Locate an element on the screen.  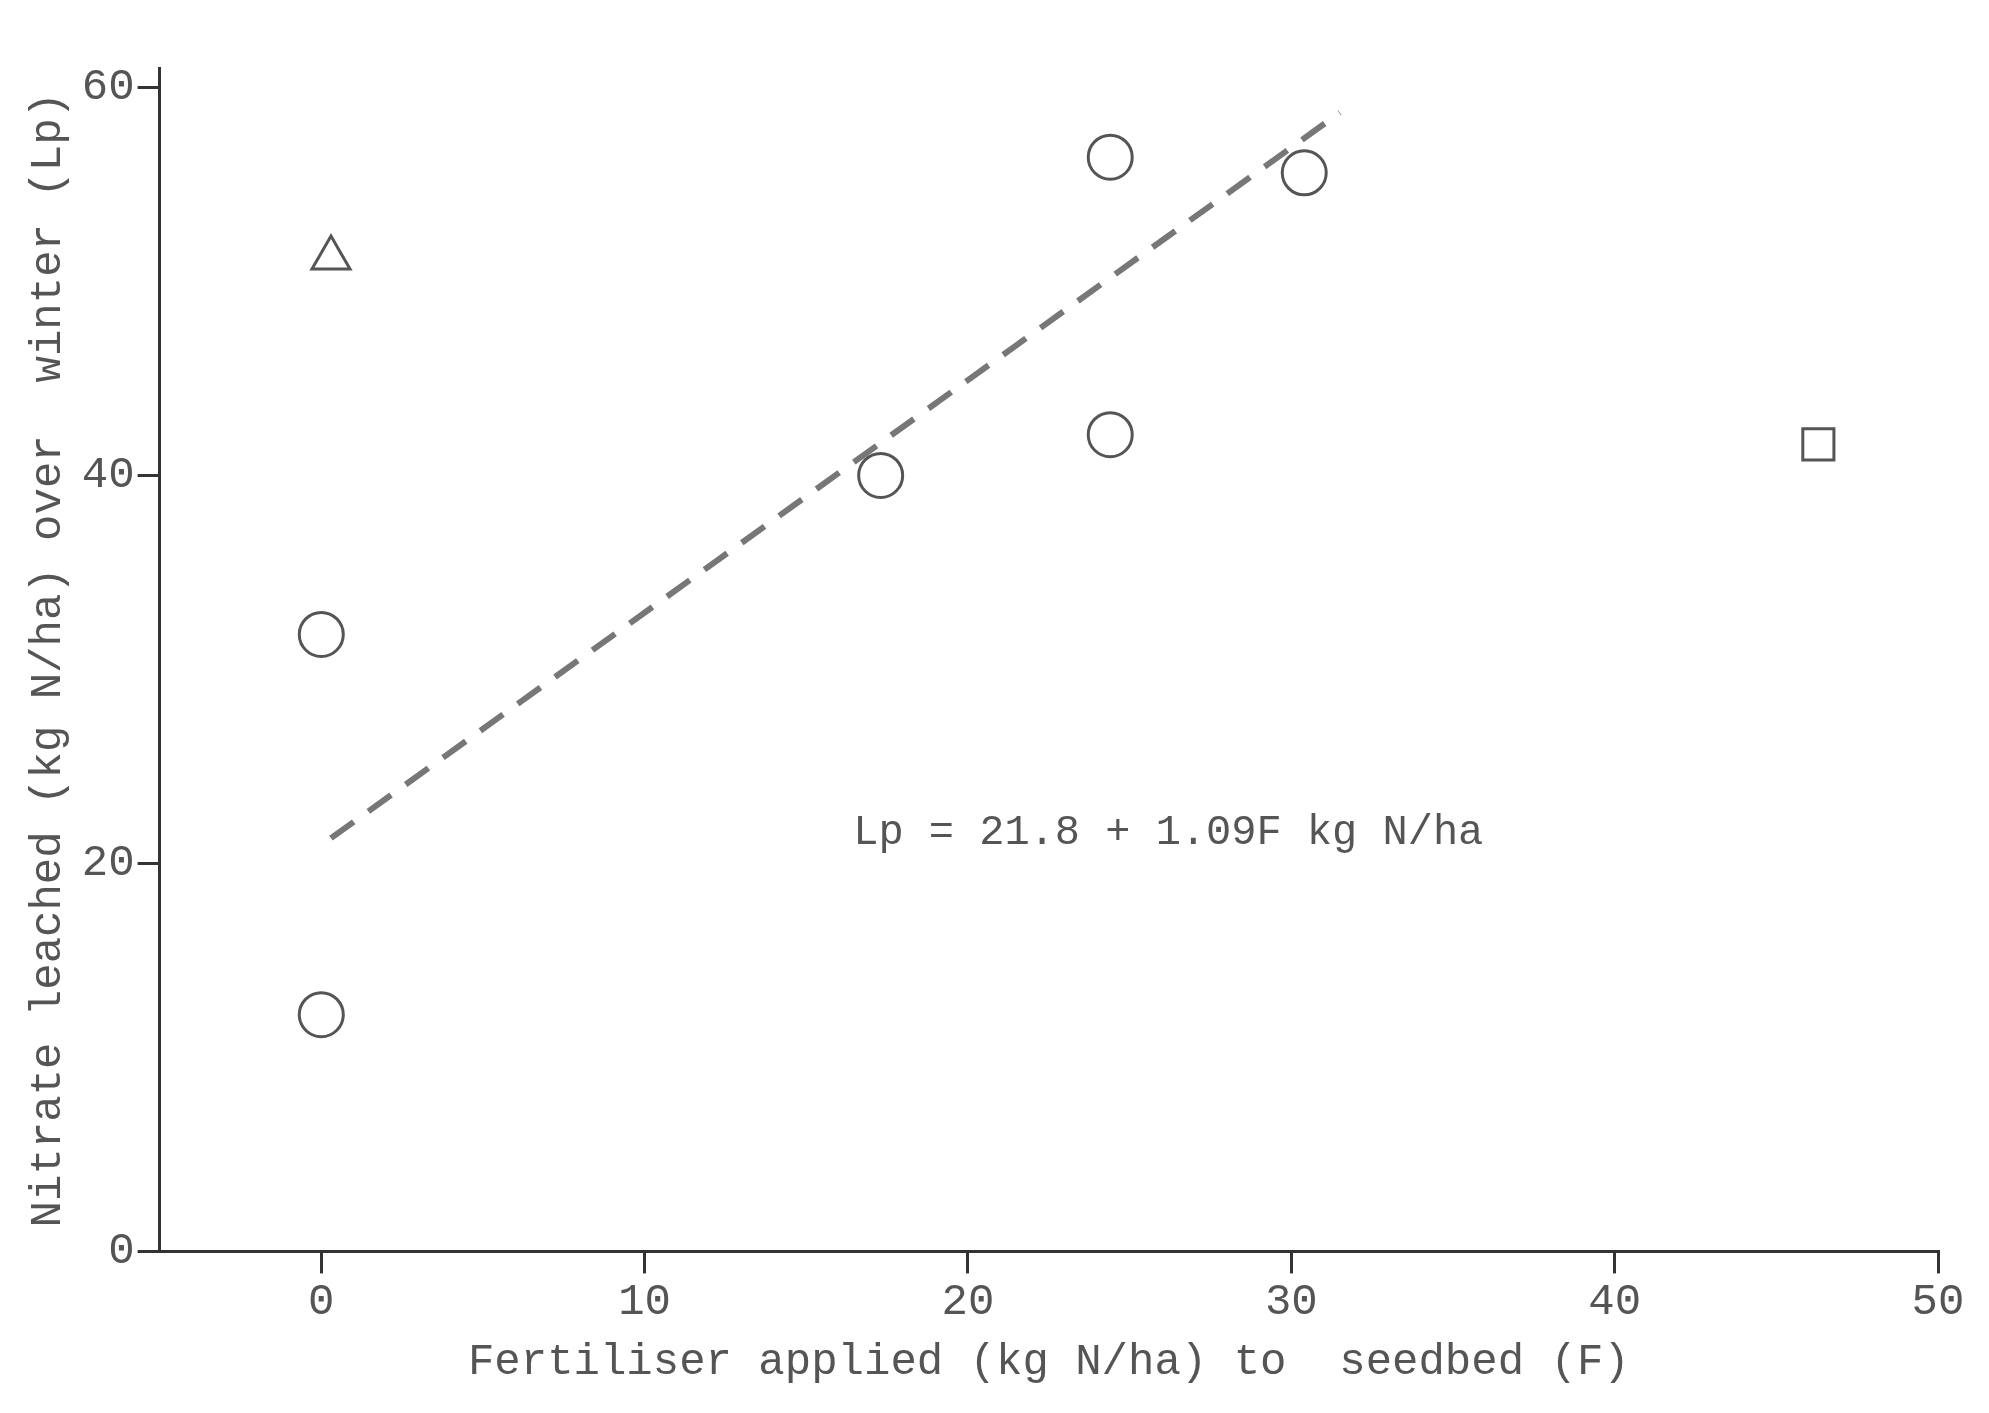
y-tick-label: 0 is located at coordinates (121, 1251).